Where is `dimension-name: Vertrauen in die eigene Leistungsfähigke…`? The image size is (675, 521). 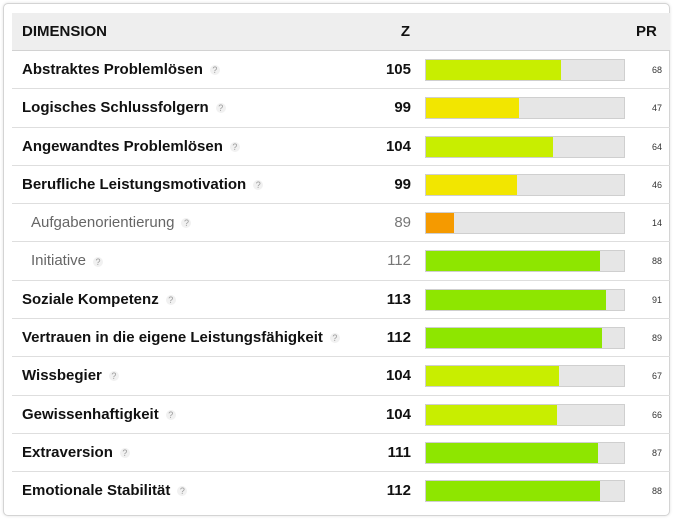
dimension-name: Vertrauen in die eigene Leistungsfähigke… is located at coordinates (172, 338).